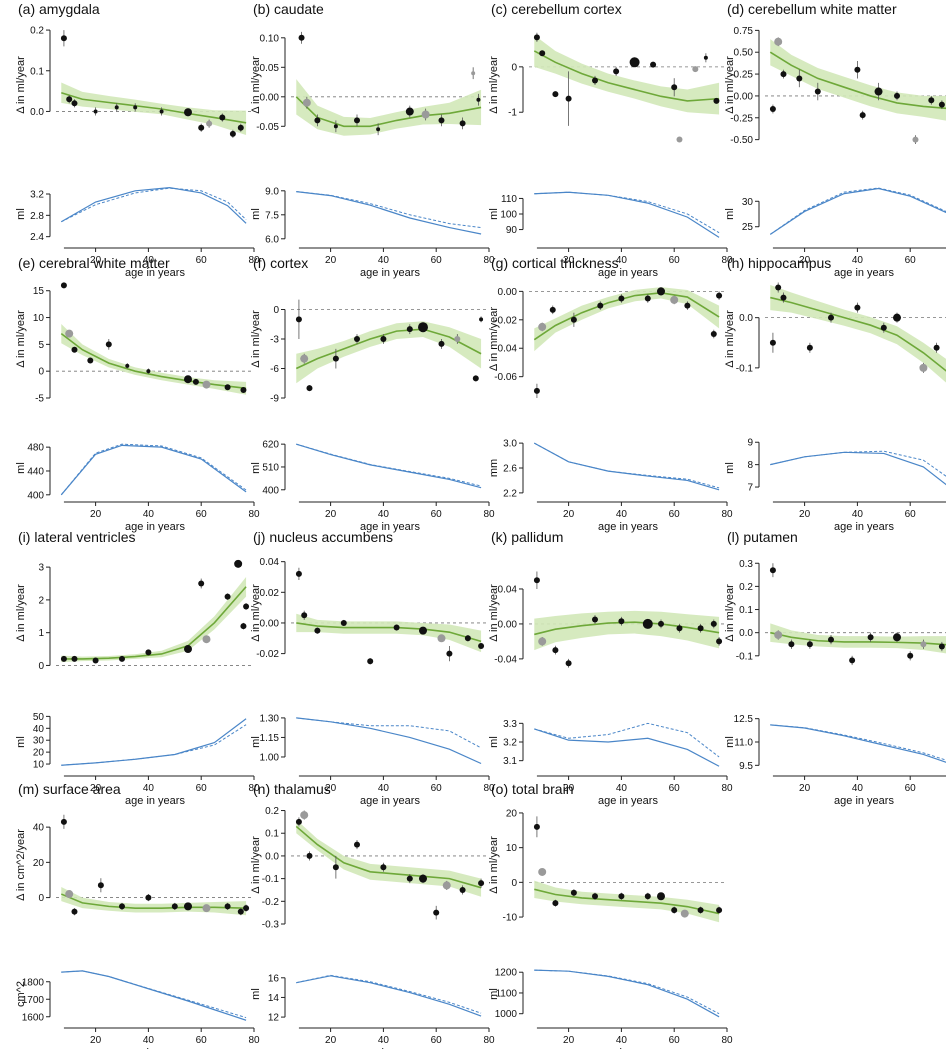 Image resolution: width=946 pixels, height=1050 pixels. I want to click on fit-line, so click(388, 112).